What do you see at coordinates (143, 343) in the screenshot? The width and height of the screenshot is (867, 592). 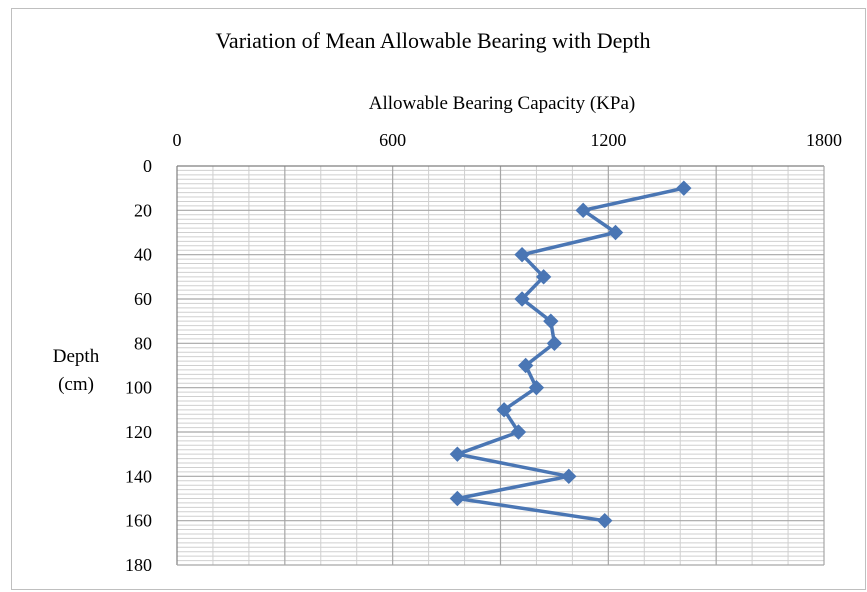 I see `y-tick-label: 80` at bounding box center [143, 343].